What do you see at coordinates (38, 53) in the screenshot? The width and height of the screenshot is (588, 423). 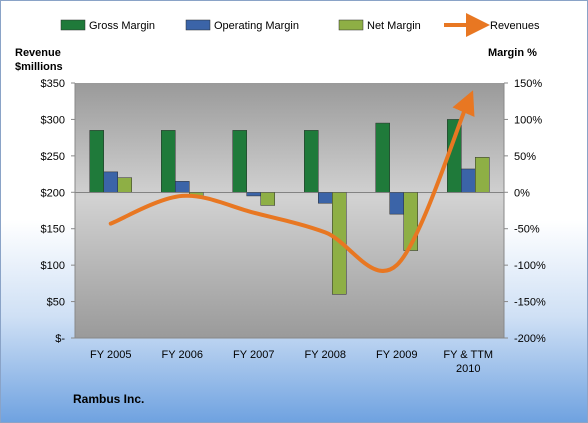 I see `left-axis-title: Revenue` at bounding box center [38, 53].